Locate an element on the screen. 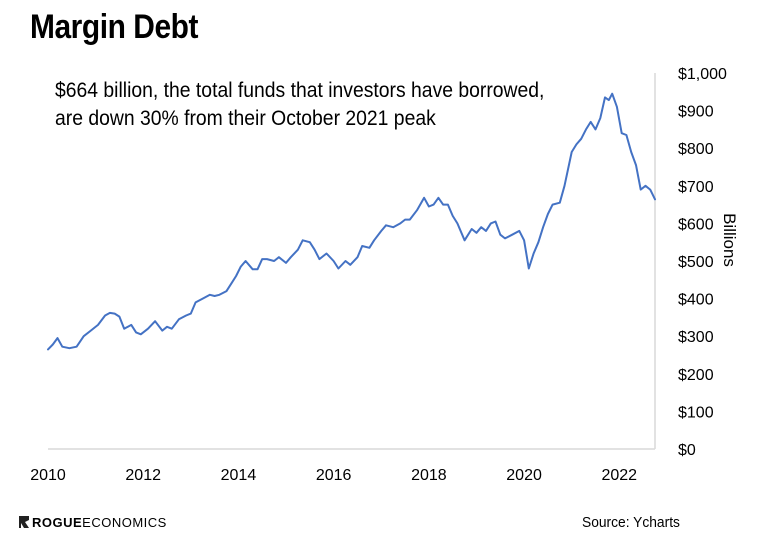 This screenshot has width=760, height=549. source-note: Source: Ycharts is located at coordinates (631, 522).